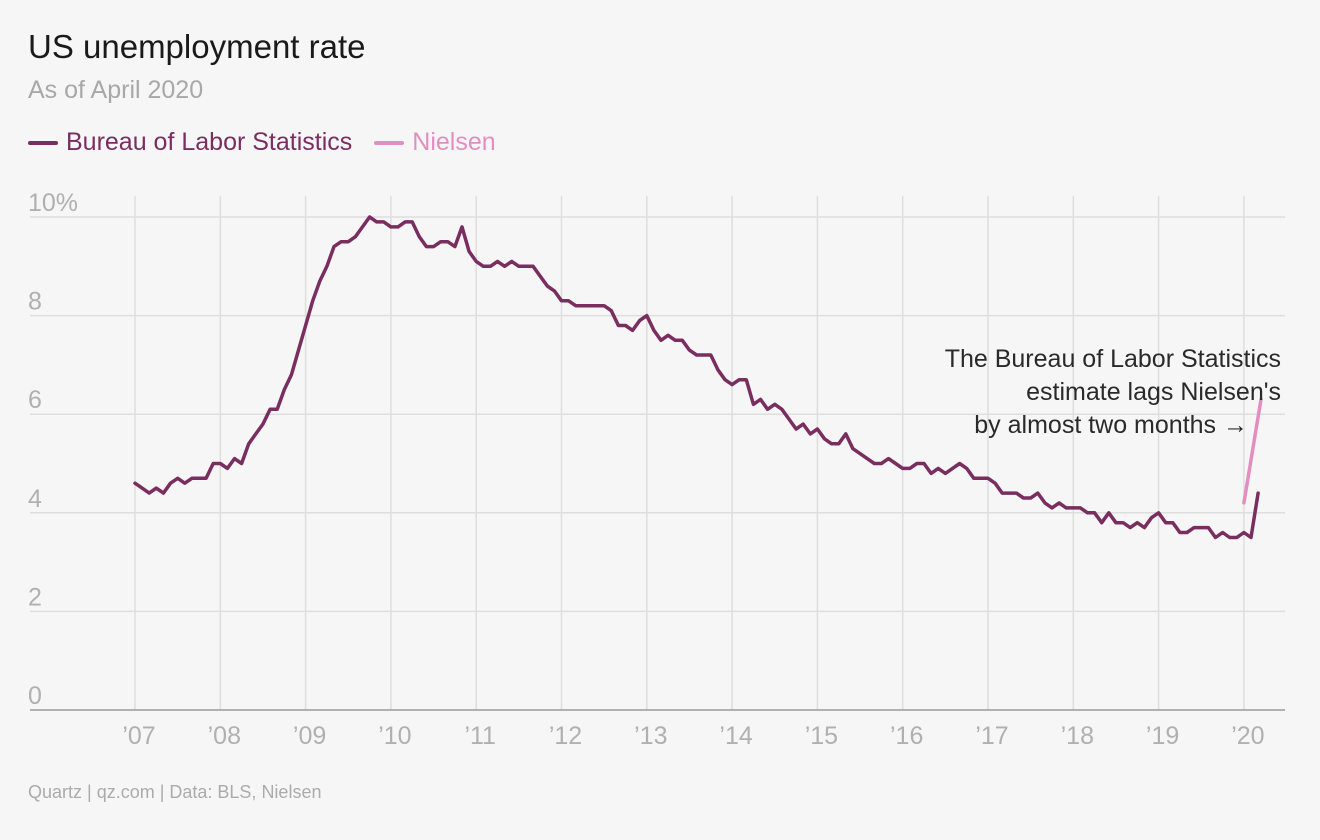  Describe the element at coordinates (1252, 451) in the screenshot. I see `series-line-nielsen` at that location.